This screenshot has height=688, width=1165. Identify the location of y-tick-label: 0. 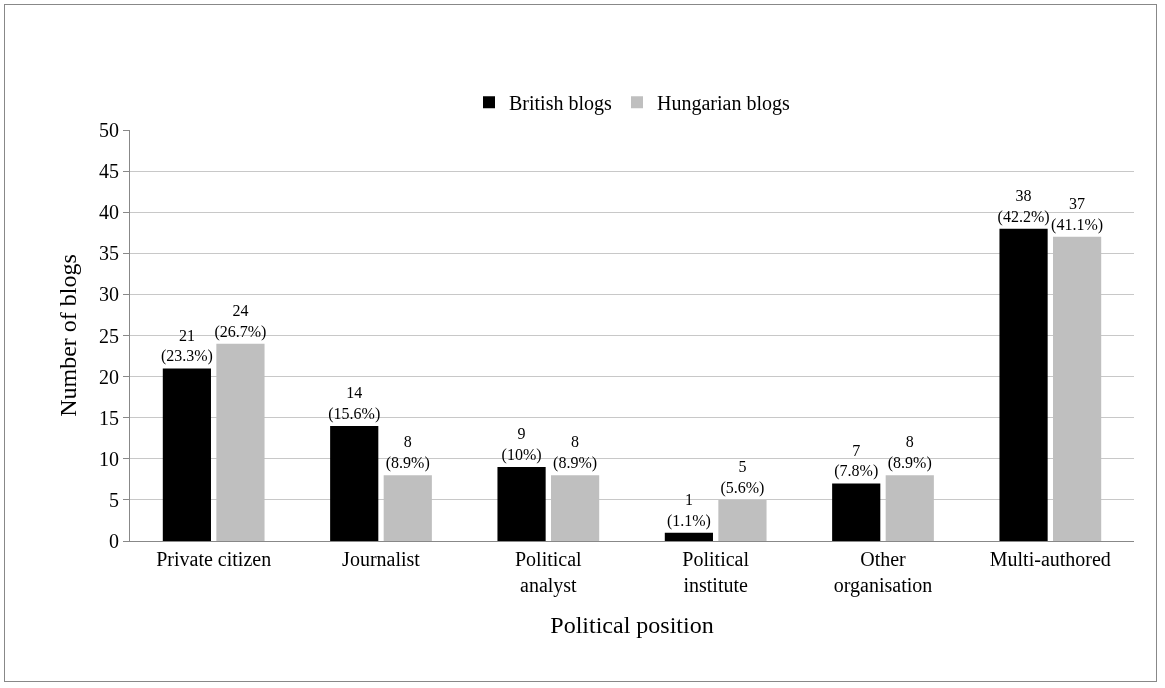
(114, 541).